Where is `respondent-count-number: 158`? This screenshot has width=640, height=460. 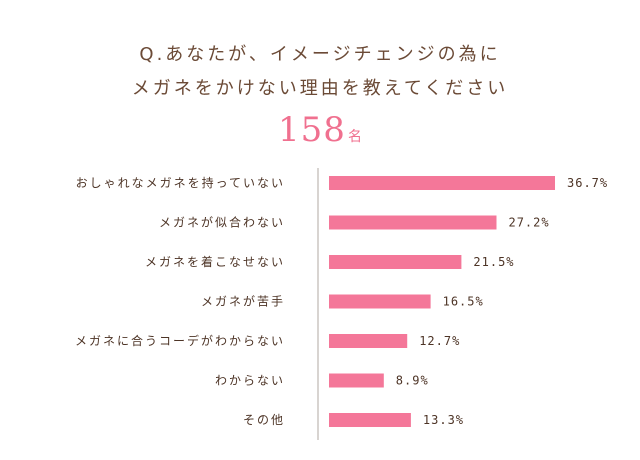 respondent-count-number: 158 is located at coordinates (312, 130).